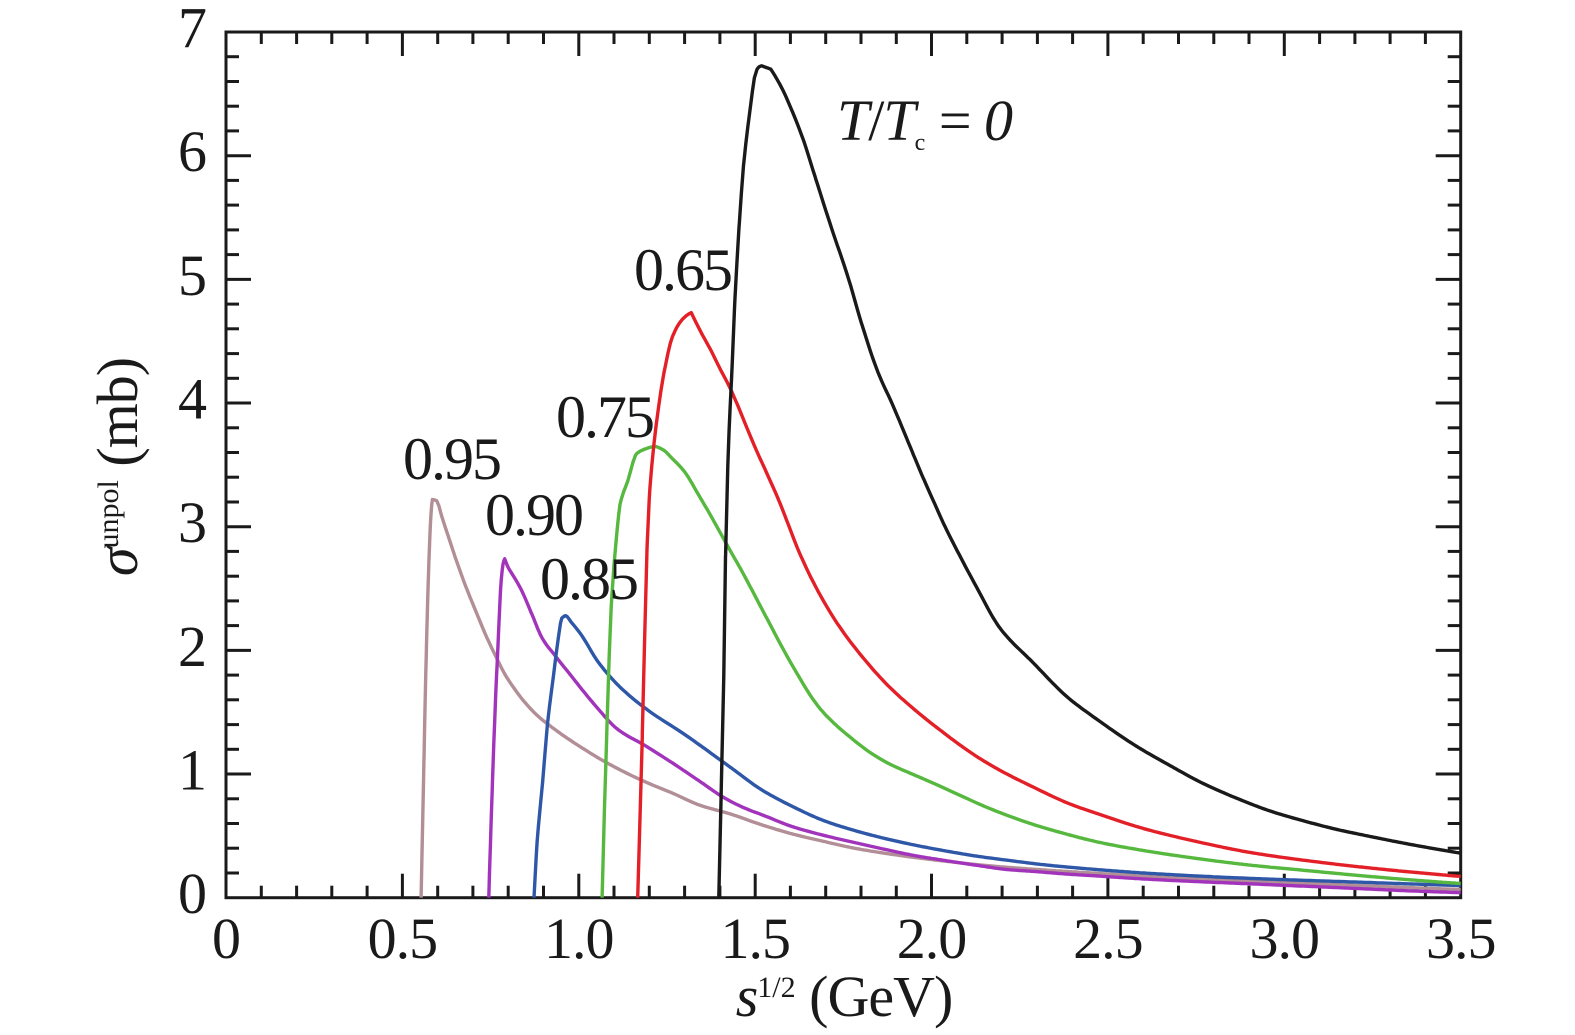 This screenshot has height=1035, width=1575. I want to click on svg-text: 0.5, so click(403, 938).